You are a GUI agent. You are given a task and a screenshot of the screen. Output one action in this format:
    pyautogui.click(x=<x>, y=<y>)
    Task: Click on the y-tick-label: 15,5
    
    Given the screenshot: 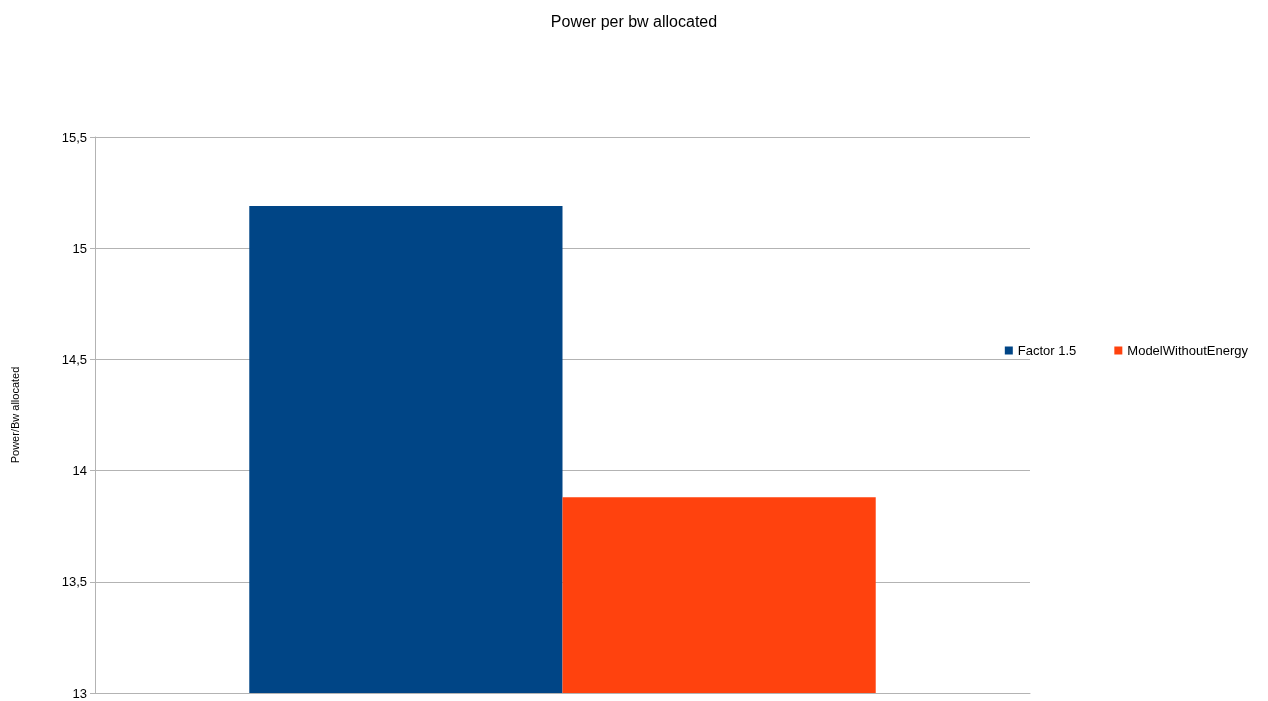 What is the action you would take?
    pyautogui.click(x=74, y=137)
    